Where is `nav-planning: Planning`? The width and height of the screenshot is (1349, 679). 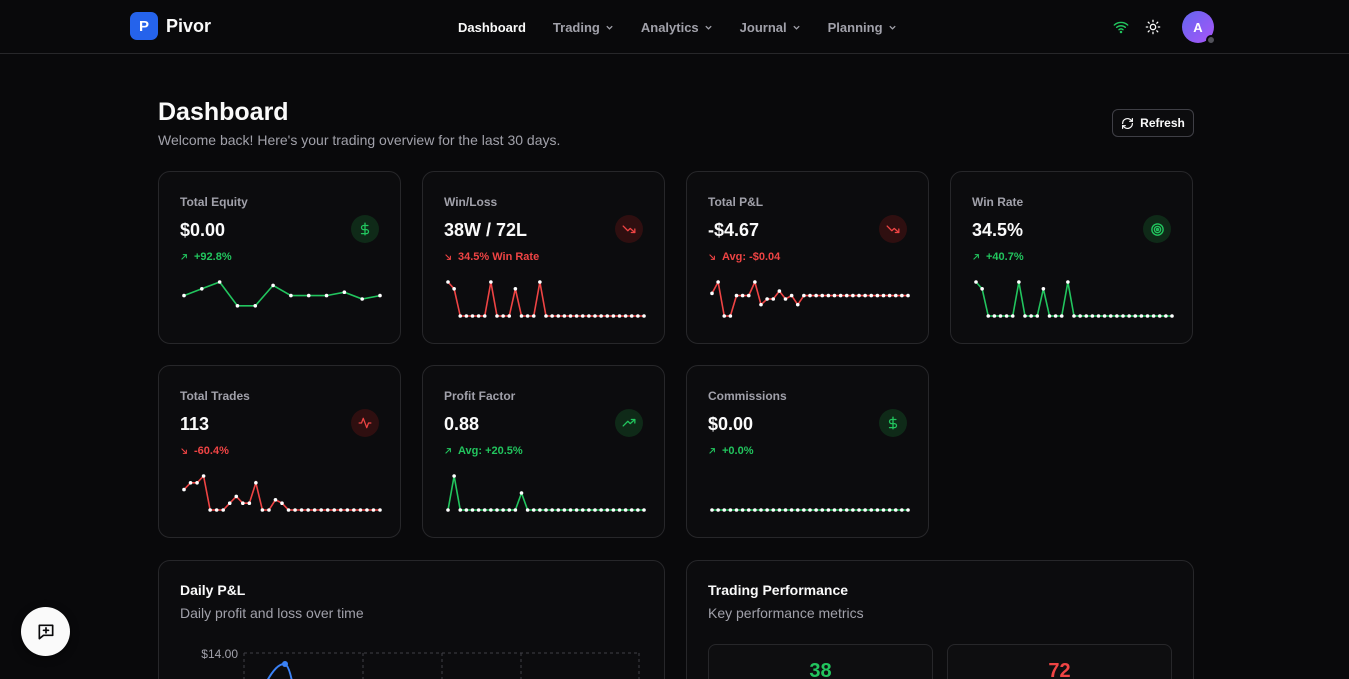
nav-planning: Planning is located at coordinates (862, 27).